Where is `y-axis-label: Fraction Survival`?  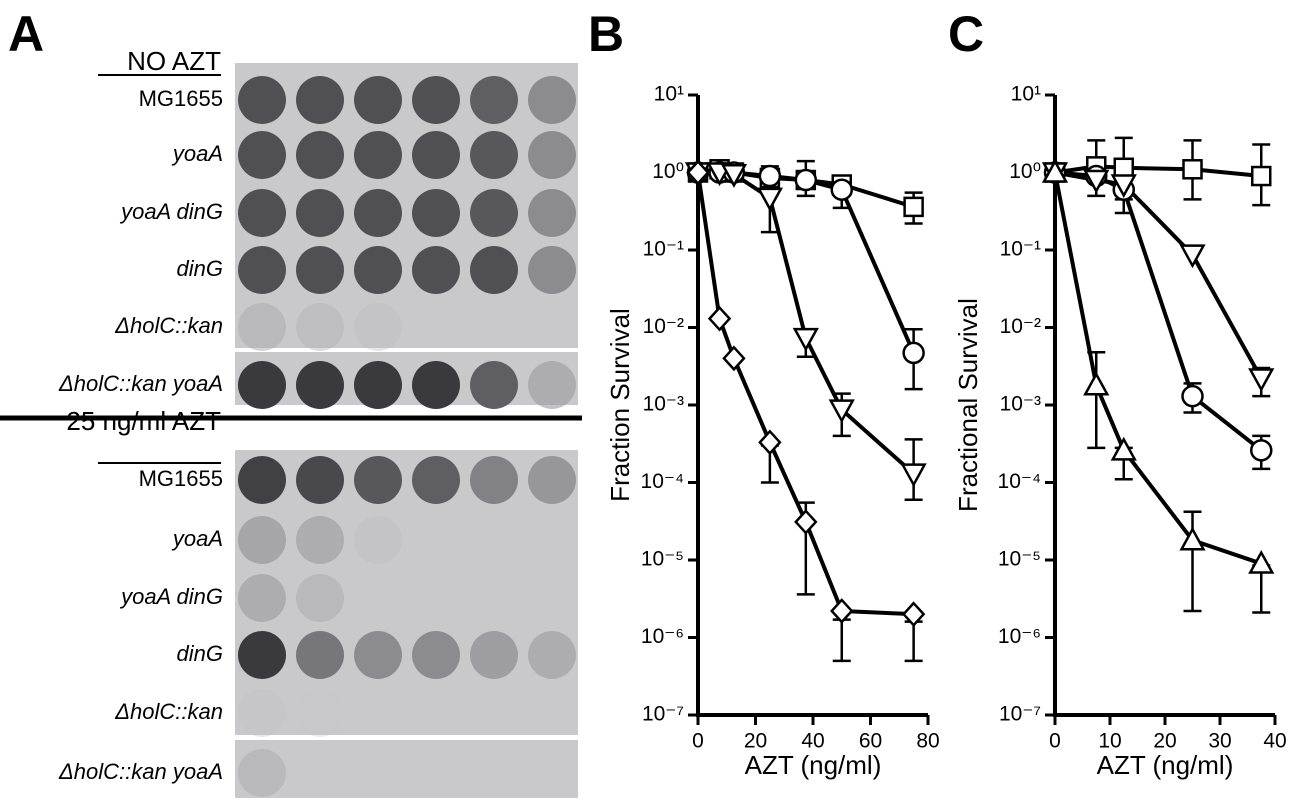 y-axis-label: Fraction Survival is located at coordinates (620, 405).